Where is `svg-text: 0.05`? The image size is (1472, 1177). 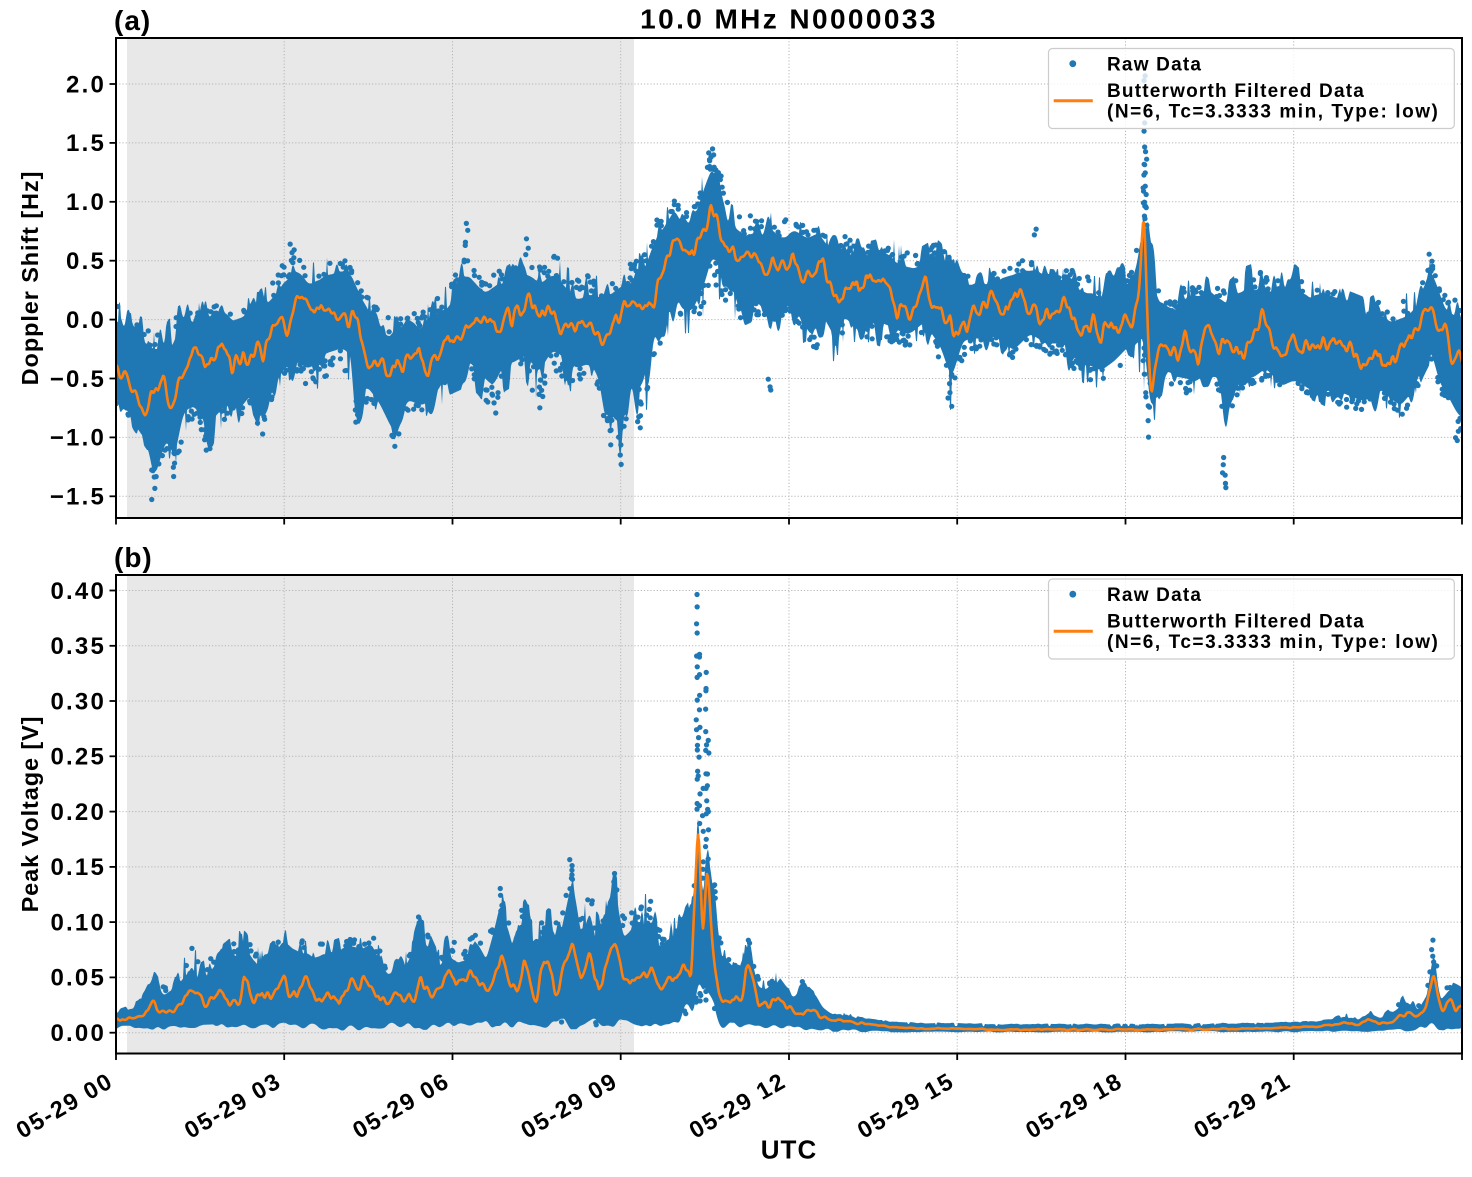
svg-text: 0.05 is located at coordinates (78, 978).